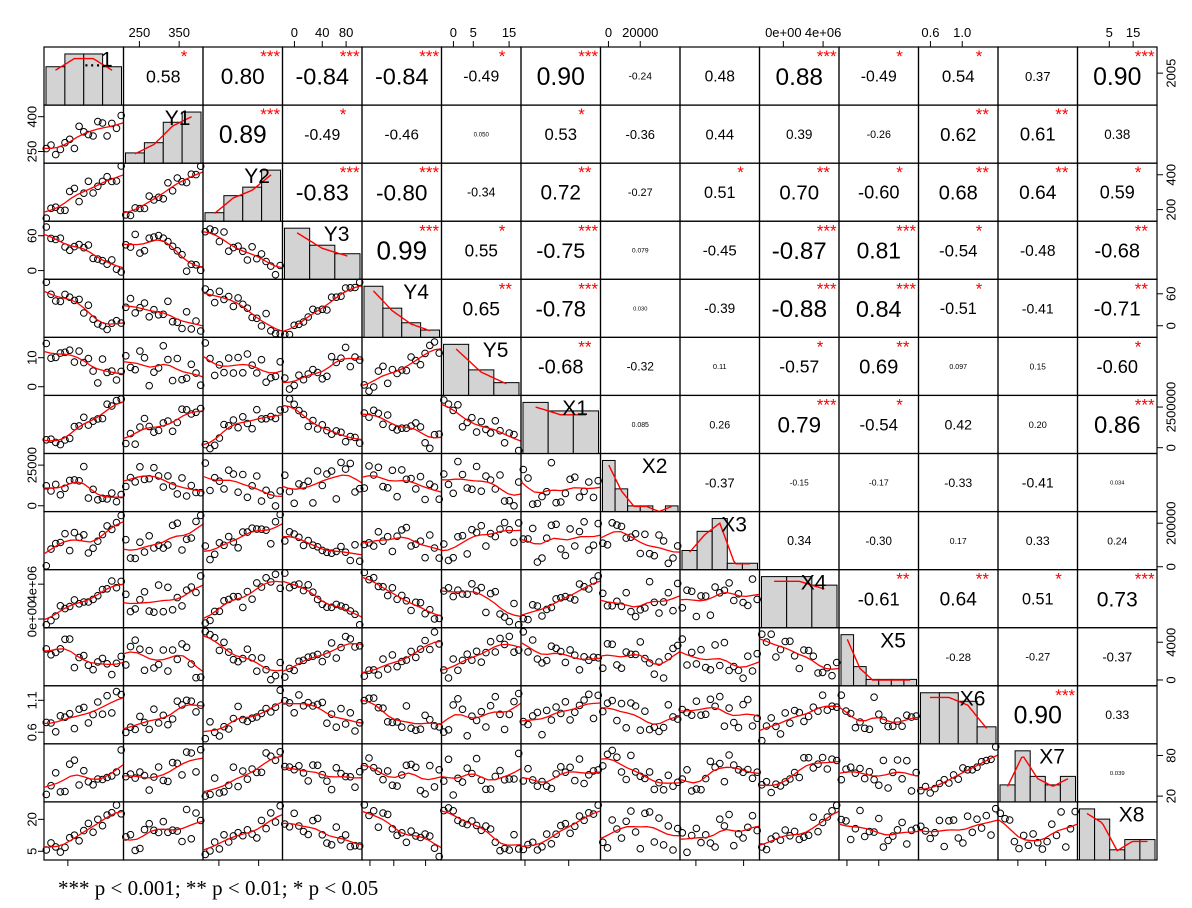  Describe the element at coordinates (1052, 757) in the screenshot. I see `diag-label: X7` at that location.